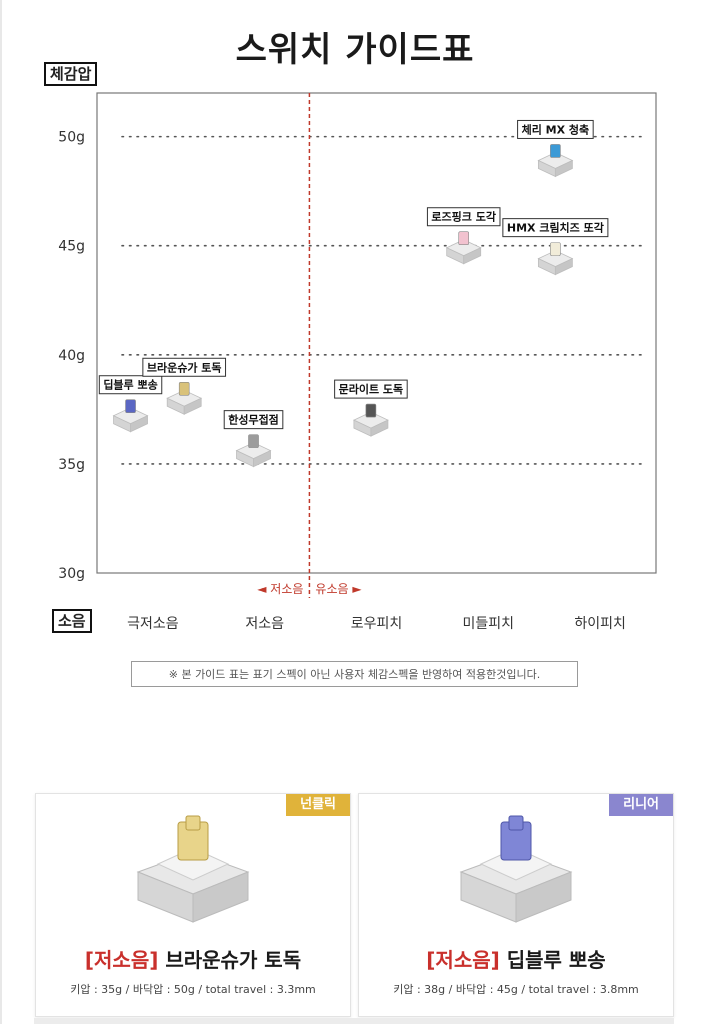 Image resolution: width=710 pixels, height=1024 pixels. What do you see at coordinates (1, 512) in the screenshot?
I see `page-edge` at bounding box center [1, 512].